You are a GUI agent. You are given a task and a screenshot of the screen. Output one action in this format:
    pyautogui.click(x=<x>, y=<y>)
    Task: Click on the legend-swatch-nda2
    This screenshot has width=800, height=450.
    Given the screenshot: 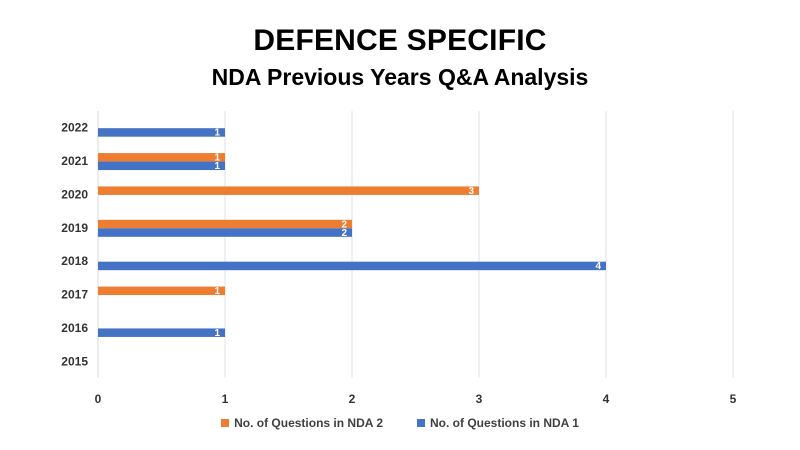 What is the action you would take?
    pyautogui.click(x=225, y=423)
    